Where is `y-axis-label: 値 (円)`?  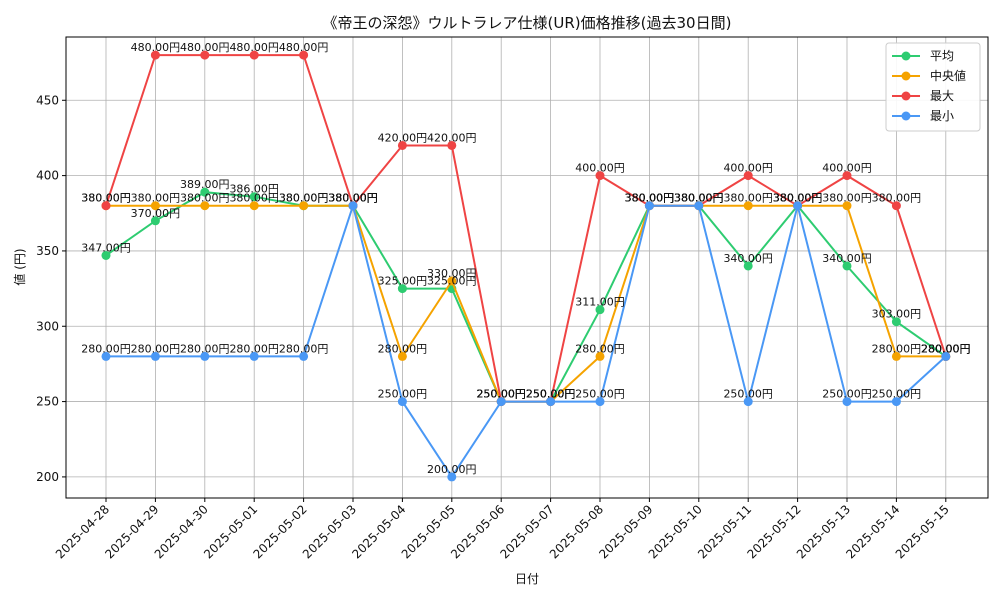
y-axis-label: 値 (円) is located at coordinates (19, 266).